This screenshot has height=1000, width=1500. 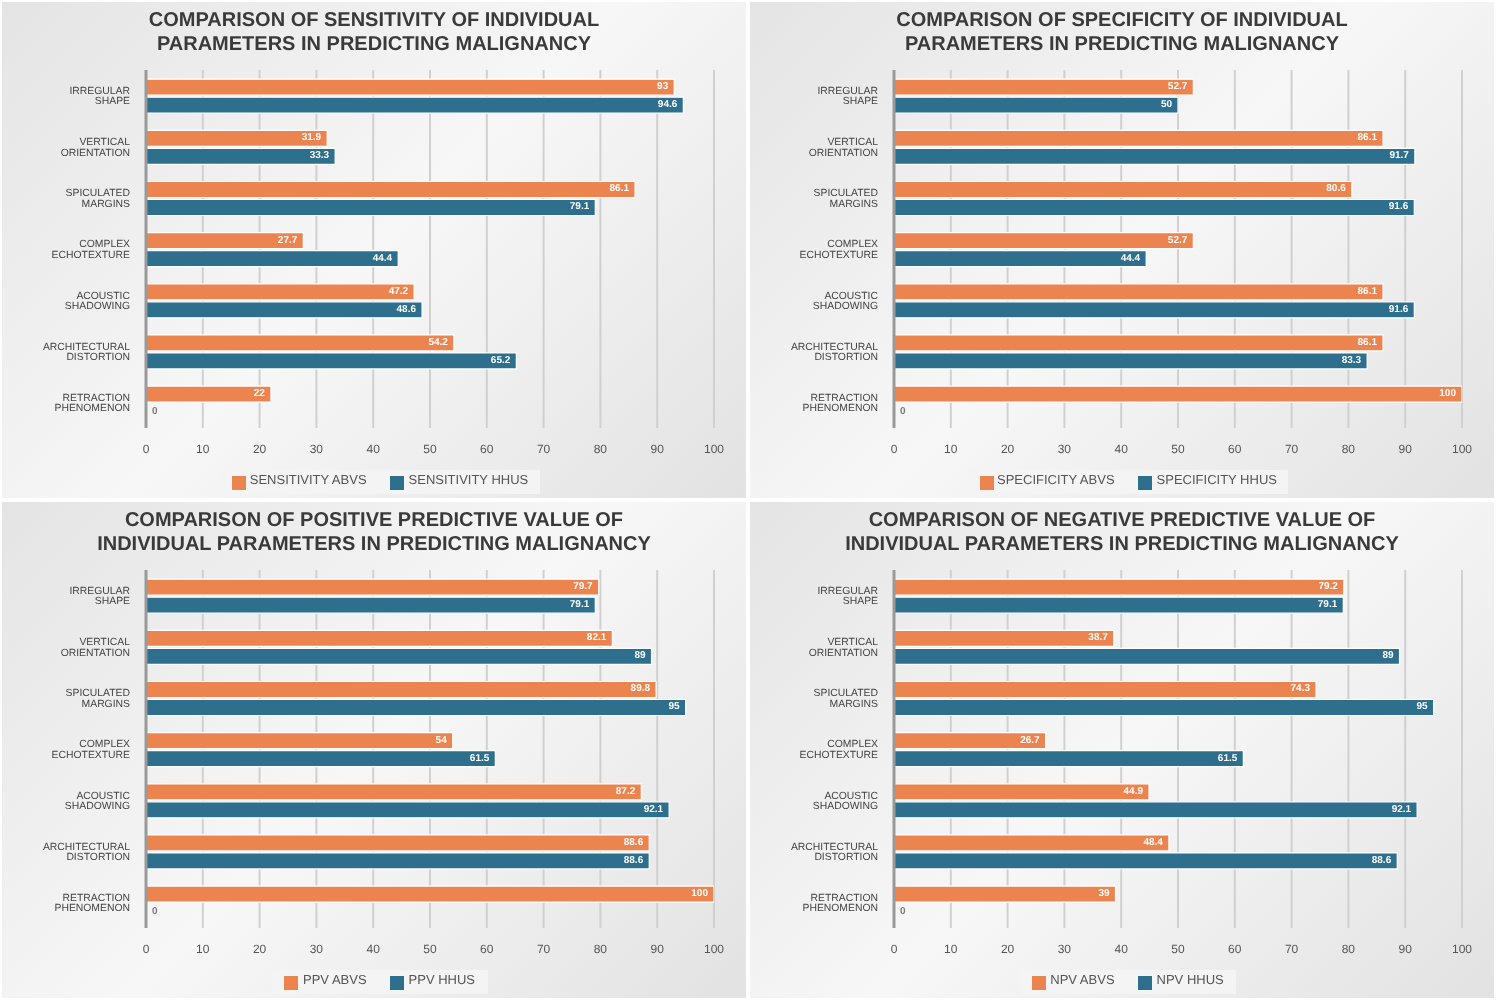 What do you see at coordinates (374, 535) in the screenshot?
I see `chart-title: COMPARISON OF POSITIVE PREDICTIVE VALUE OF INDIVIDUAL PARAMETERS IN PREDICTING MALIGNANCY` at bounding box center [374, 535].